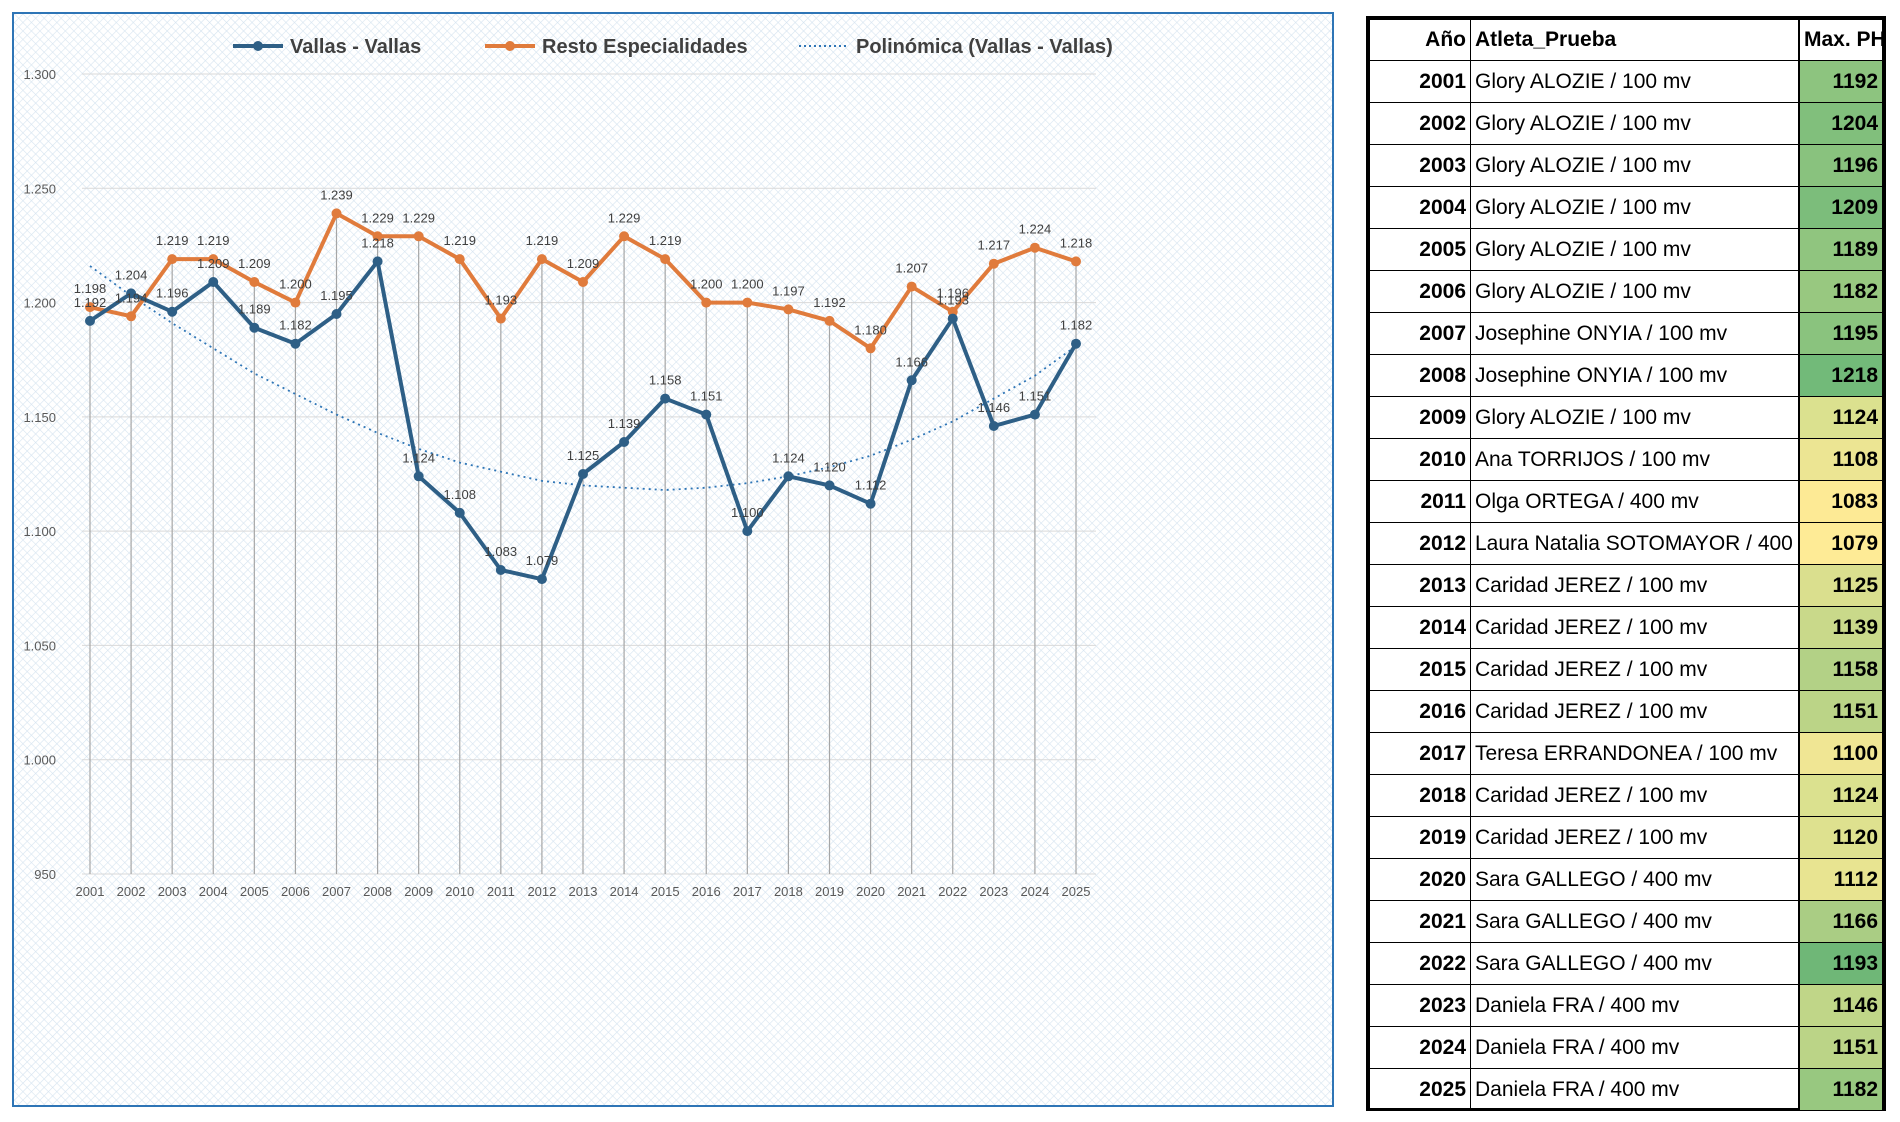  Describe the element at coordinates (1840, 1005) in the screenshot. I see `cell-max-ph: 1146` at that location.